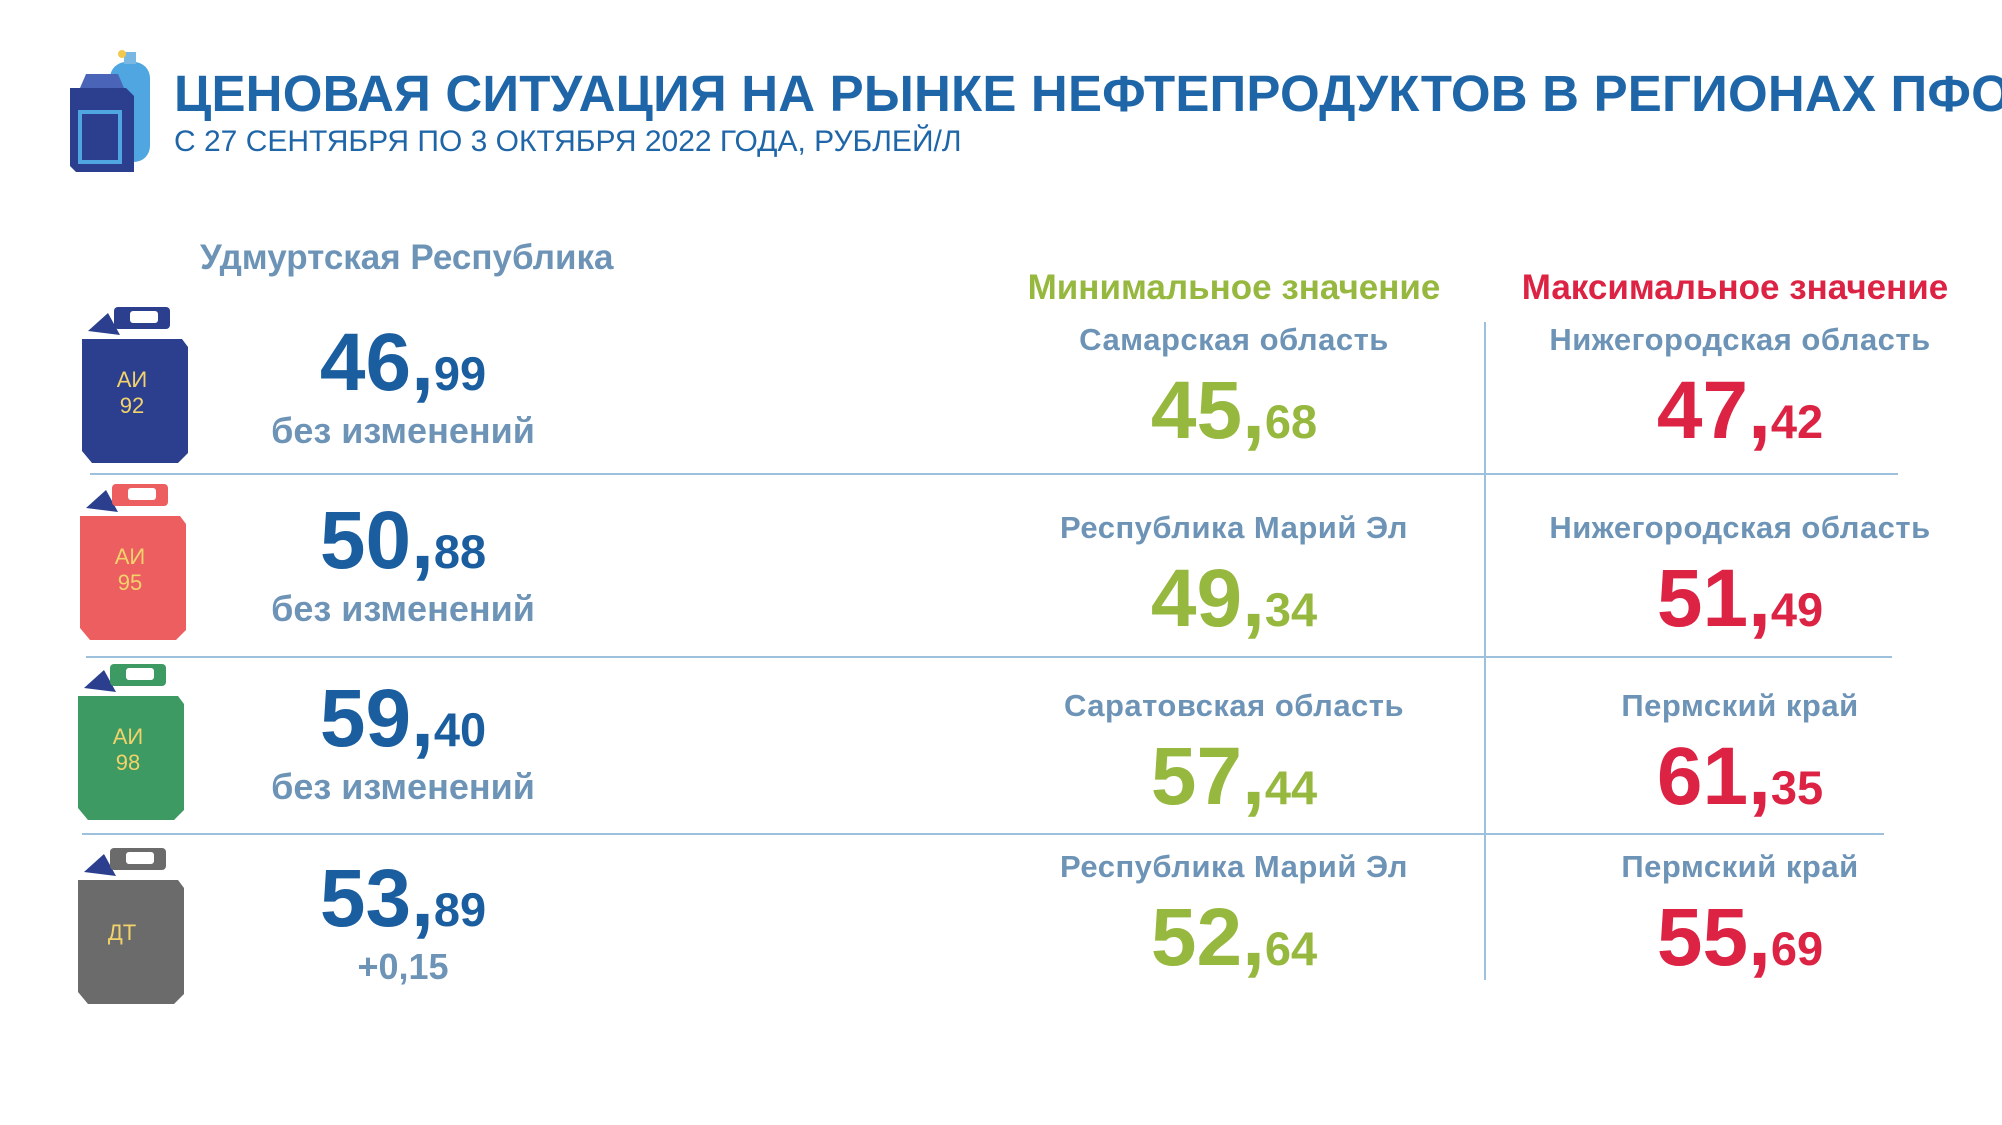 This screenshot has width=2002, height=1125. What do you see at coordinates (1713, 598) in the screenshot?
I see `price-integer: 51,` at bounding box center [1713, 598].